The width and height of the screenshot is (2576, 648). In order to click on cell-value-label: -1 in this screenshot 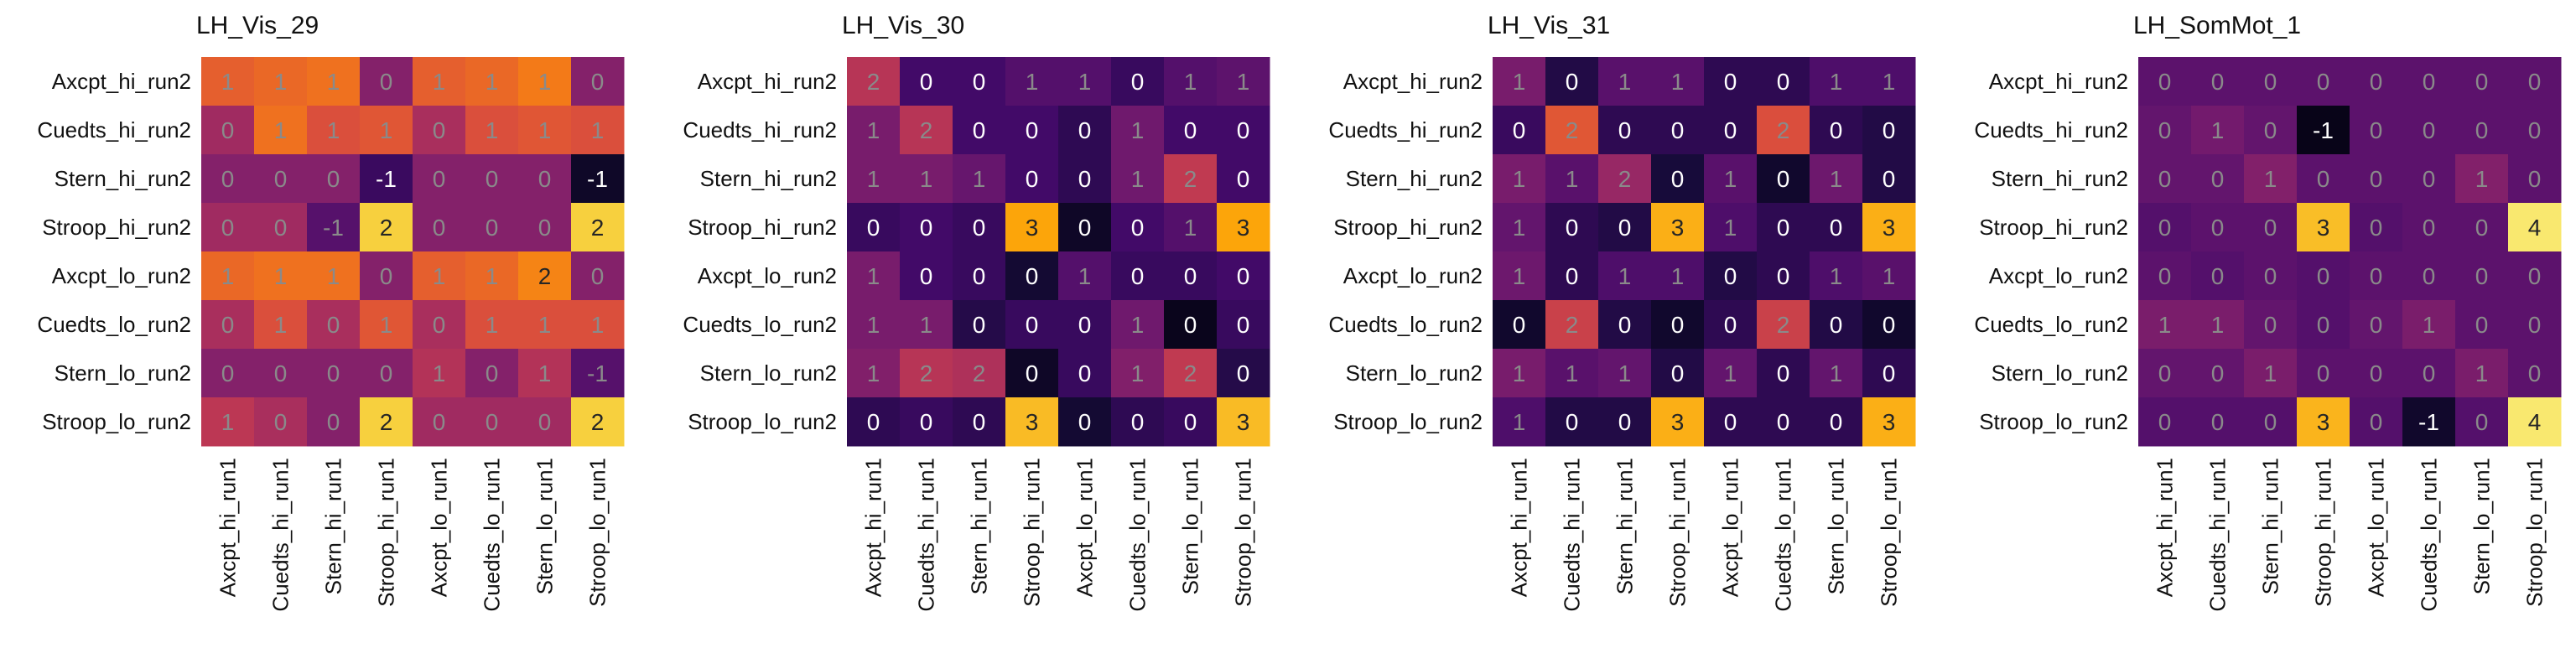, I will do `click(386, 179)`.